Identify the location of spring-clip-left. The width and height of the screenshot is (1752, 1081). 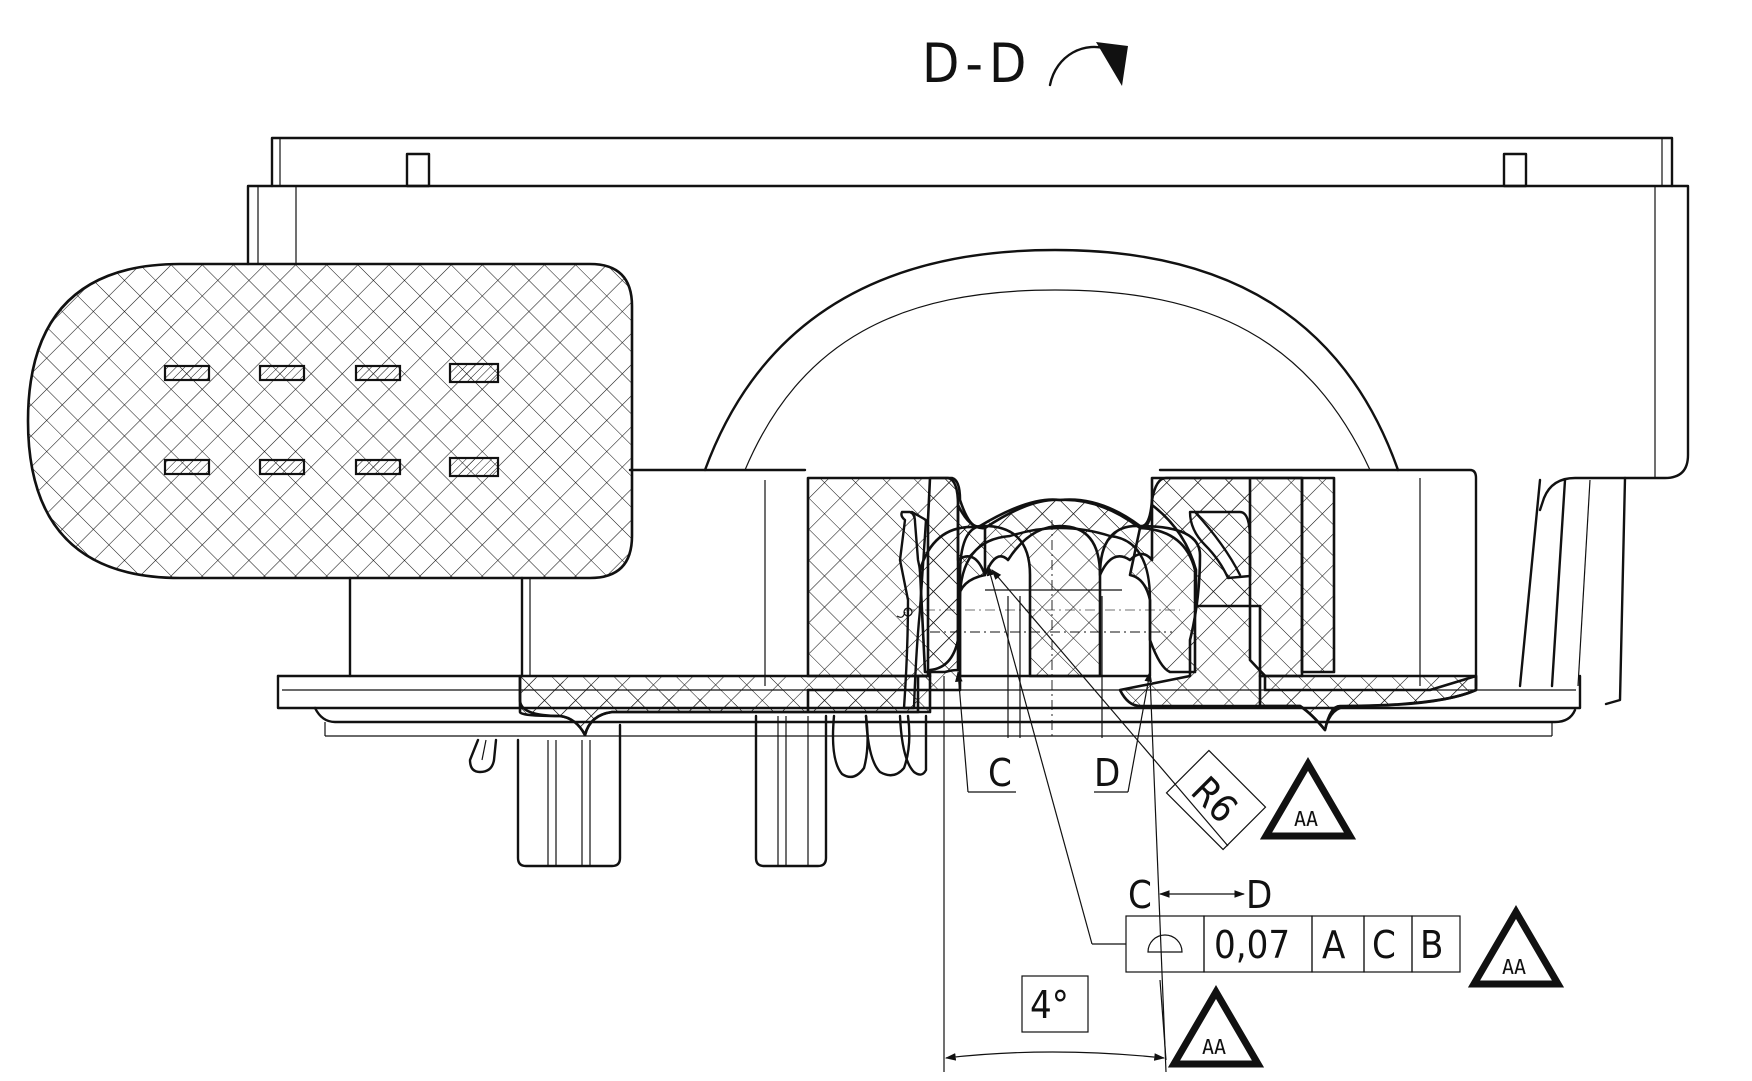
(483, 756).